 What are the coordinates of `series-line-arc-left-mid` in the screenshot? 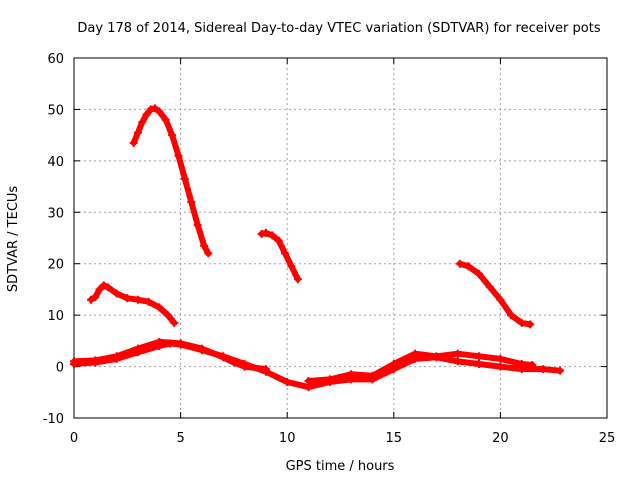 It's located at (133, 304).